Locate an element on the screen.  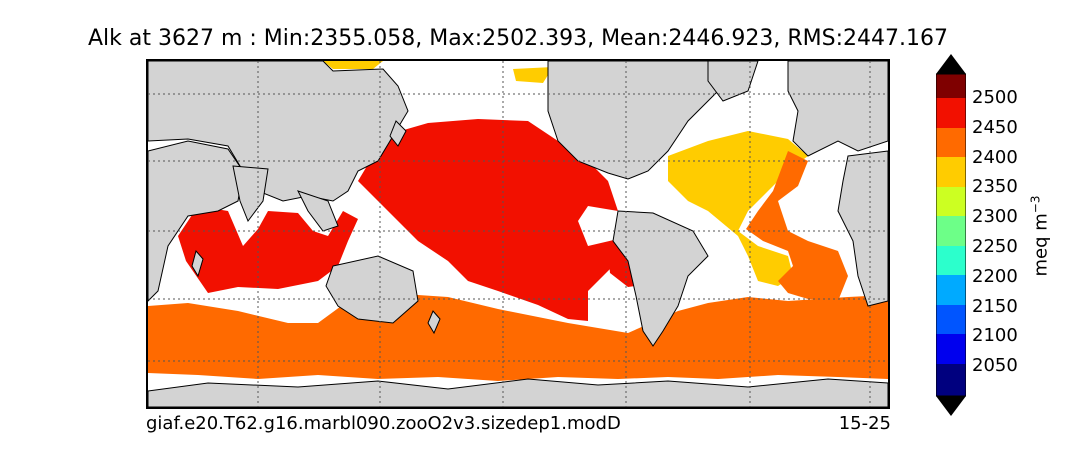
colorbar is located at coordinates (951, 235).